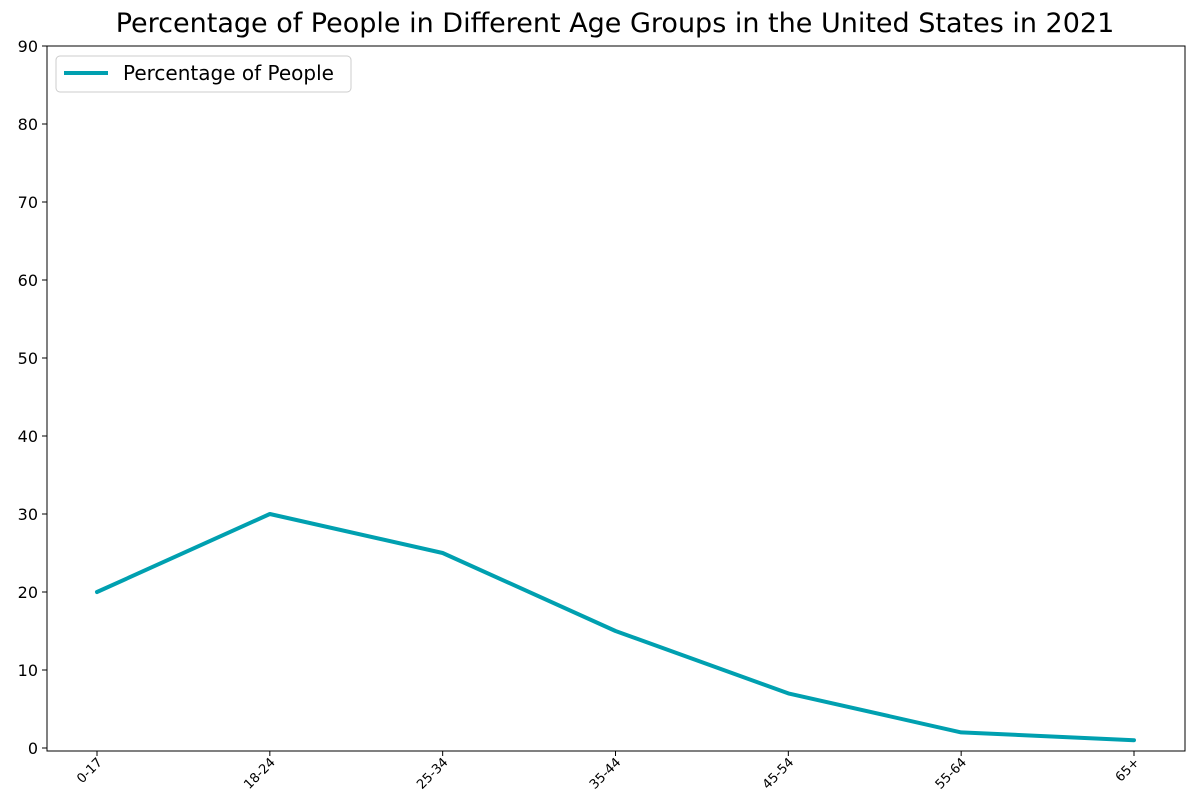 This screenshot has width=1200, height=800. What do you see at coordinates (432, 773) in the screenshot?
I see `x-tick-label: 25-34` at bounding box center [432, 773].